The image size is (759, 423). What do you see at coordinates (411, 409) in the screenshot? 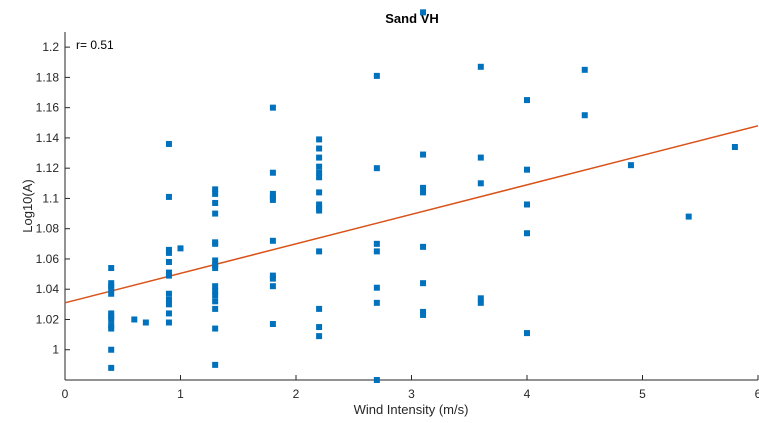
I see `x-axis-label: Wind Intensity (m/s)` at bounding box center [411, 409].